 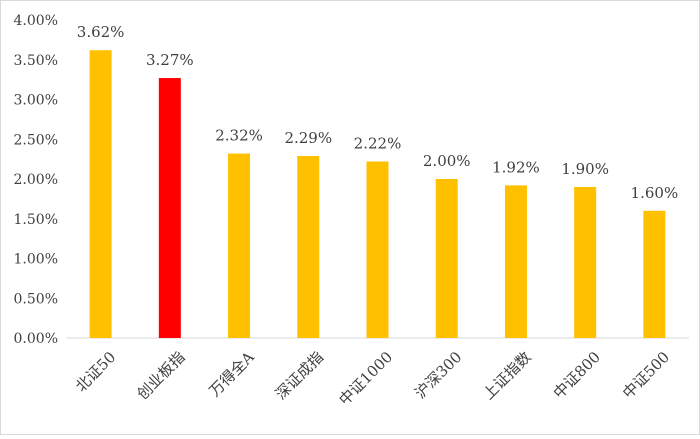 What do you see at coordinates (308, 138) in the screenshot?
I see `data-label: 2.29%` at bounding box center [308, 138].